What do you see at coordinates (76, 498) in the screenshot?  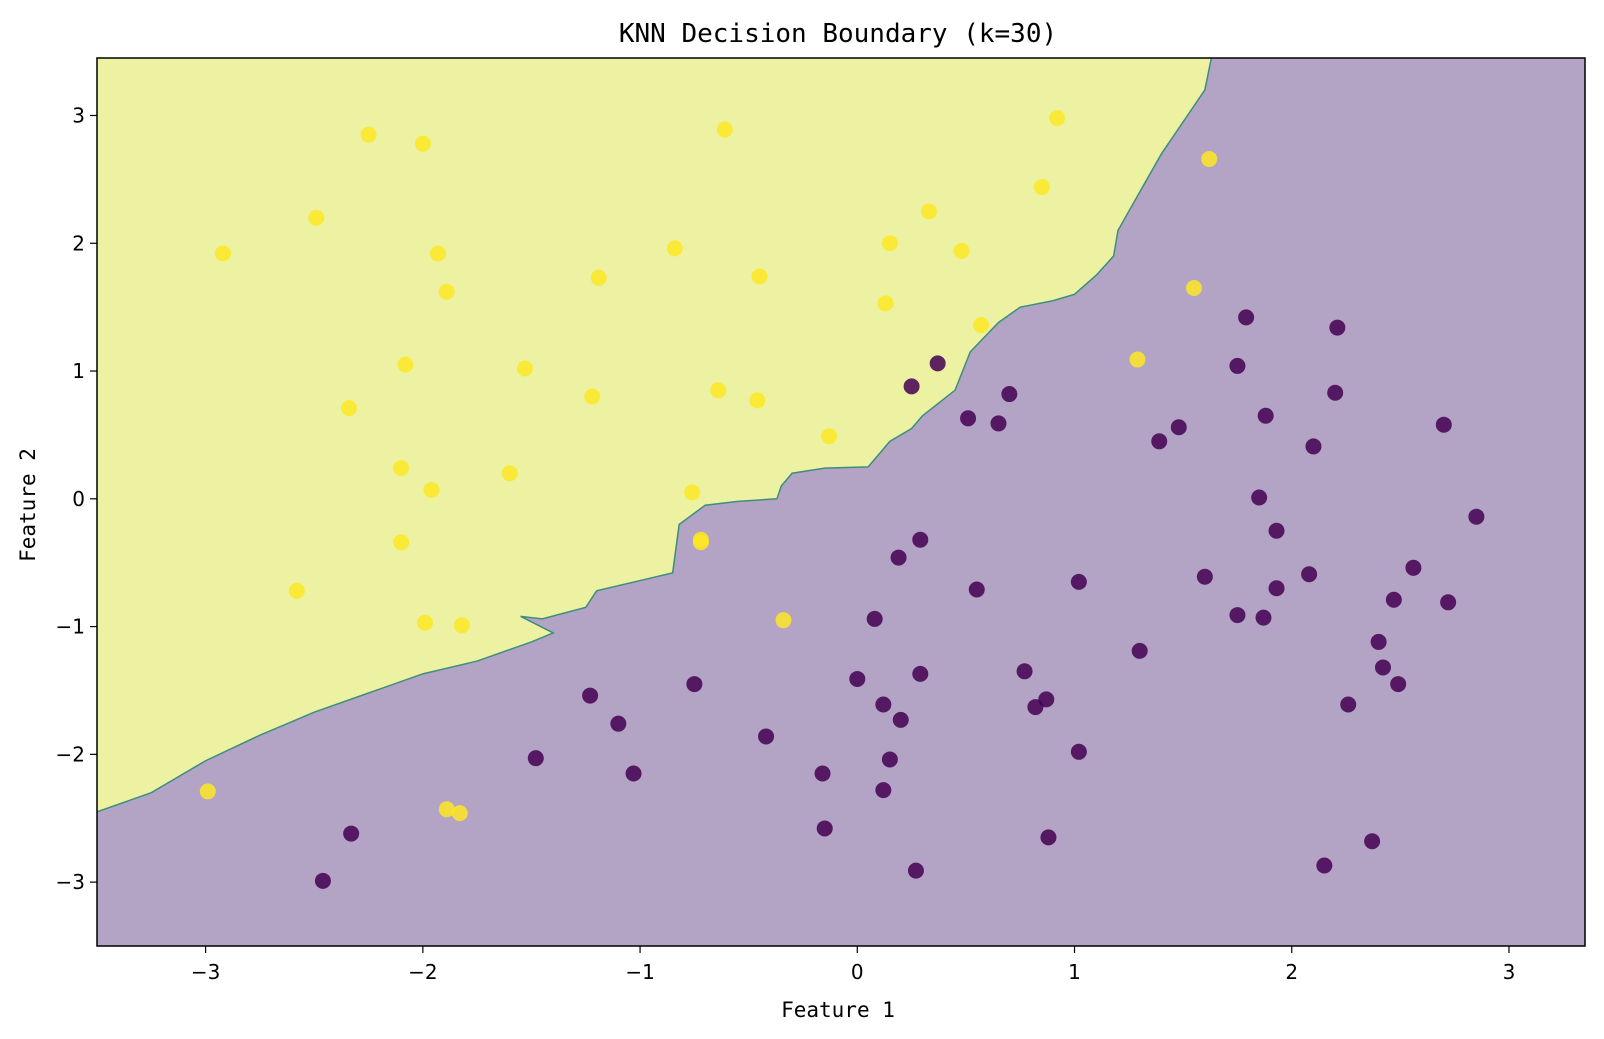 I see `y-axis: −3 −2 −1 0 1 2 3` at bounding box center [76, 498].